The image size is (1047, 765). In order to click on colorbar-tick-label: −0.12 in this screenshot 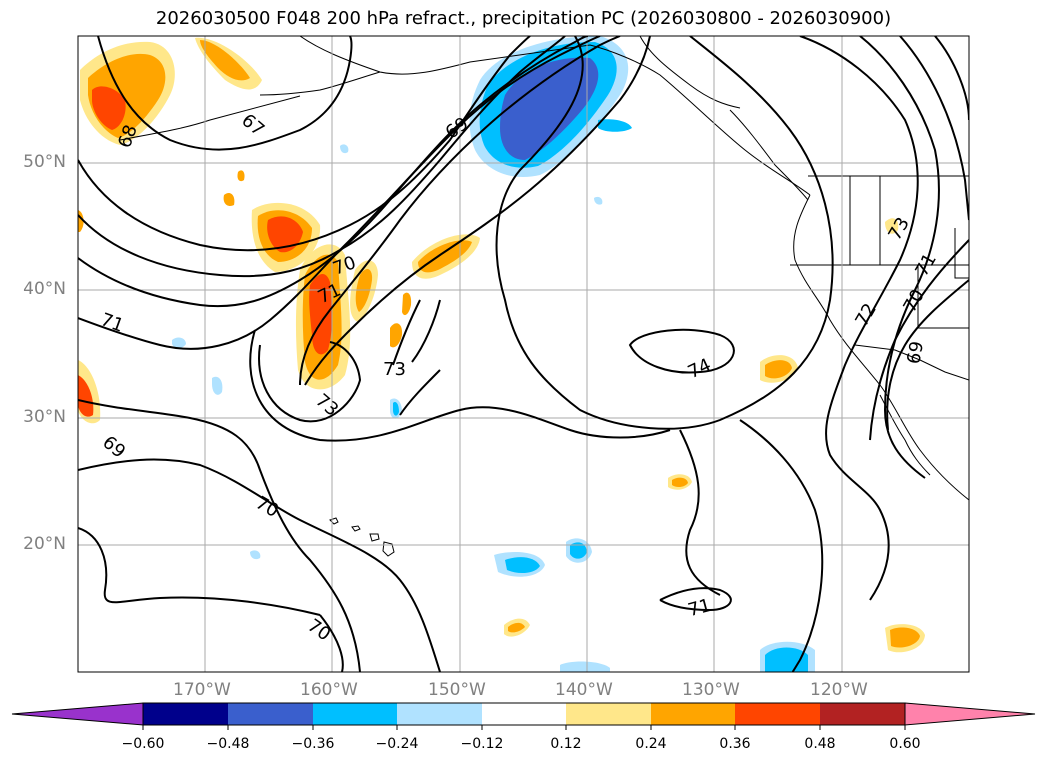, I will do `click(482, 744)`.